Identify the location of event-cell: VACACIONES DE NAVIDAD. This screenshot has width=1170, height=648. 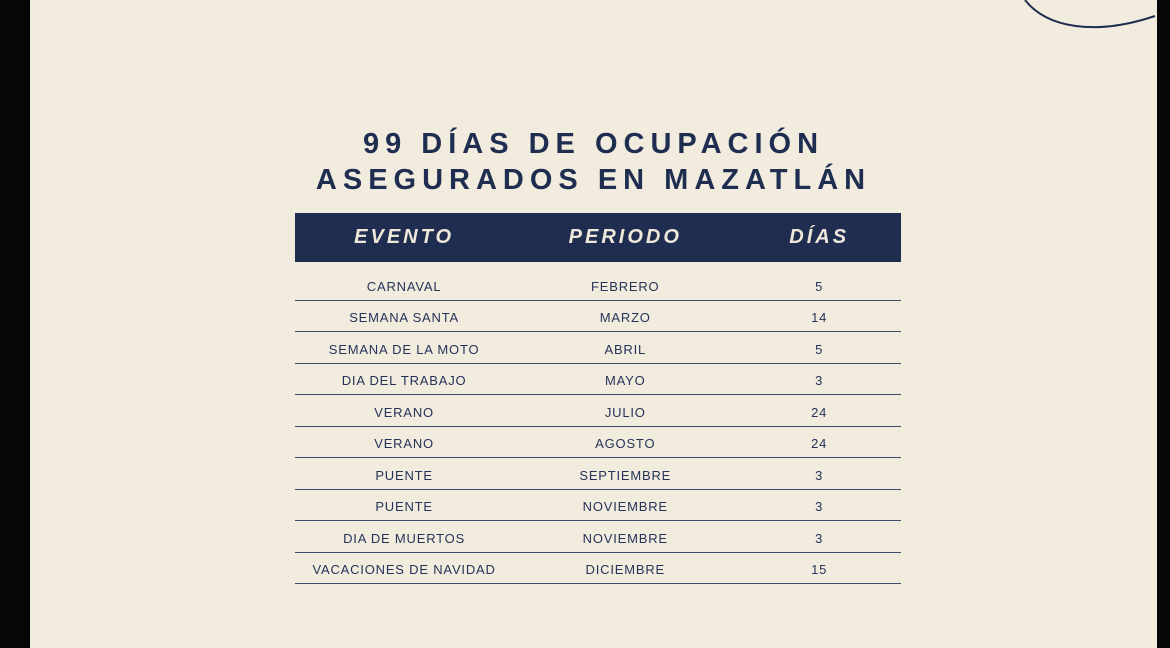
(404, 569).